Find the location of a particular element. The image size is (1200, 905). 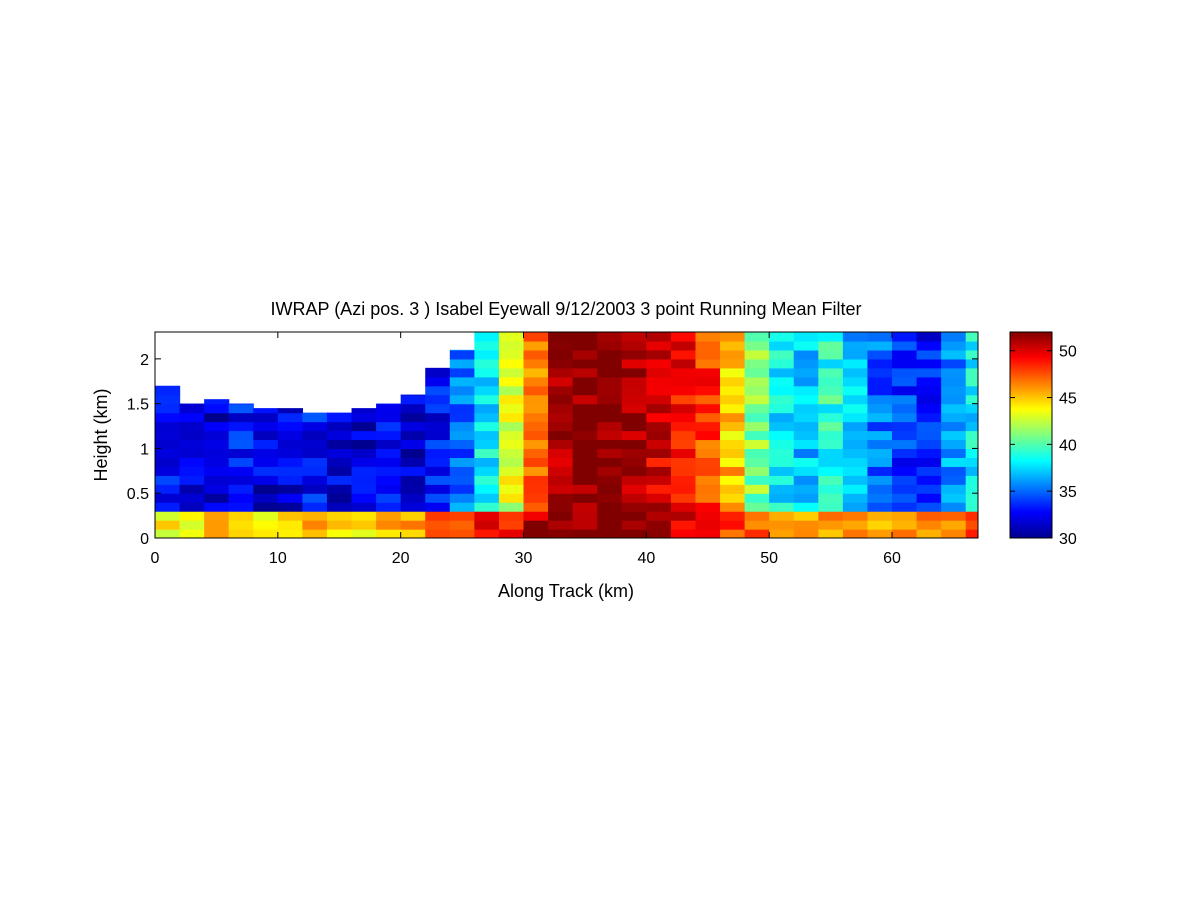

x-tick-label: 30 is located at coordinates (524, 558).